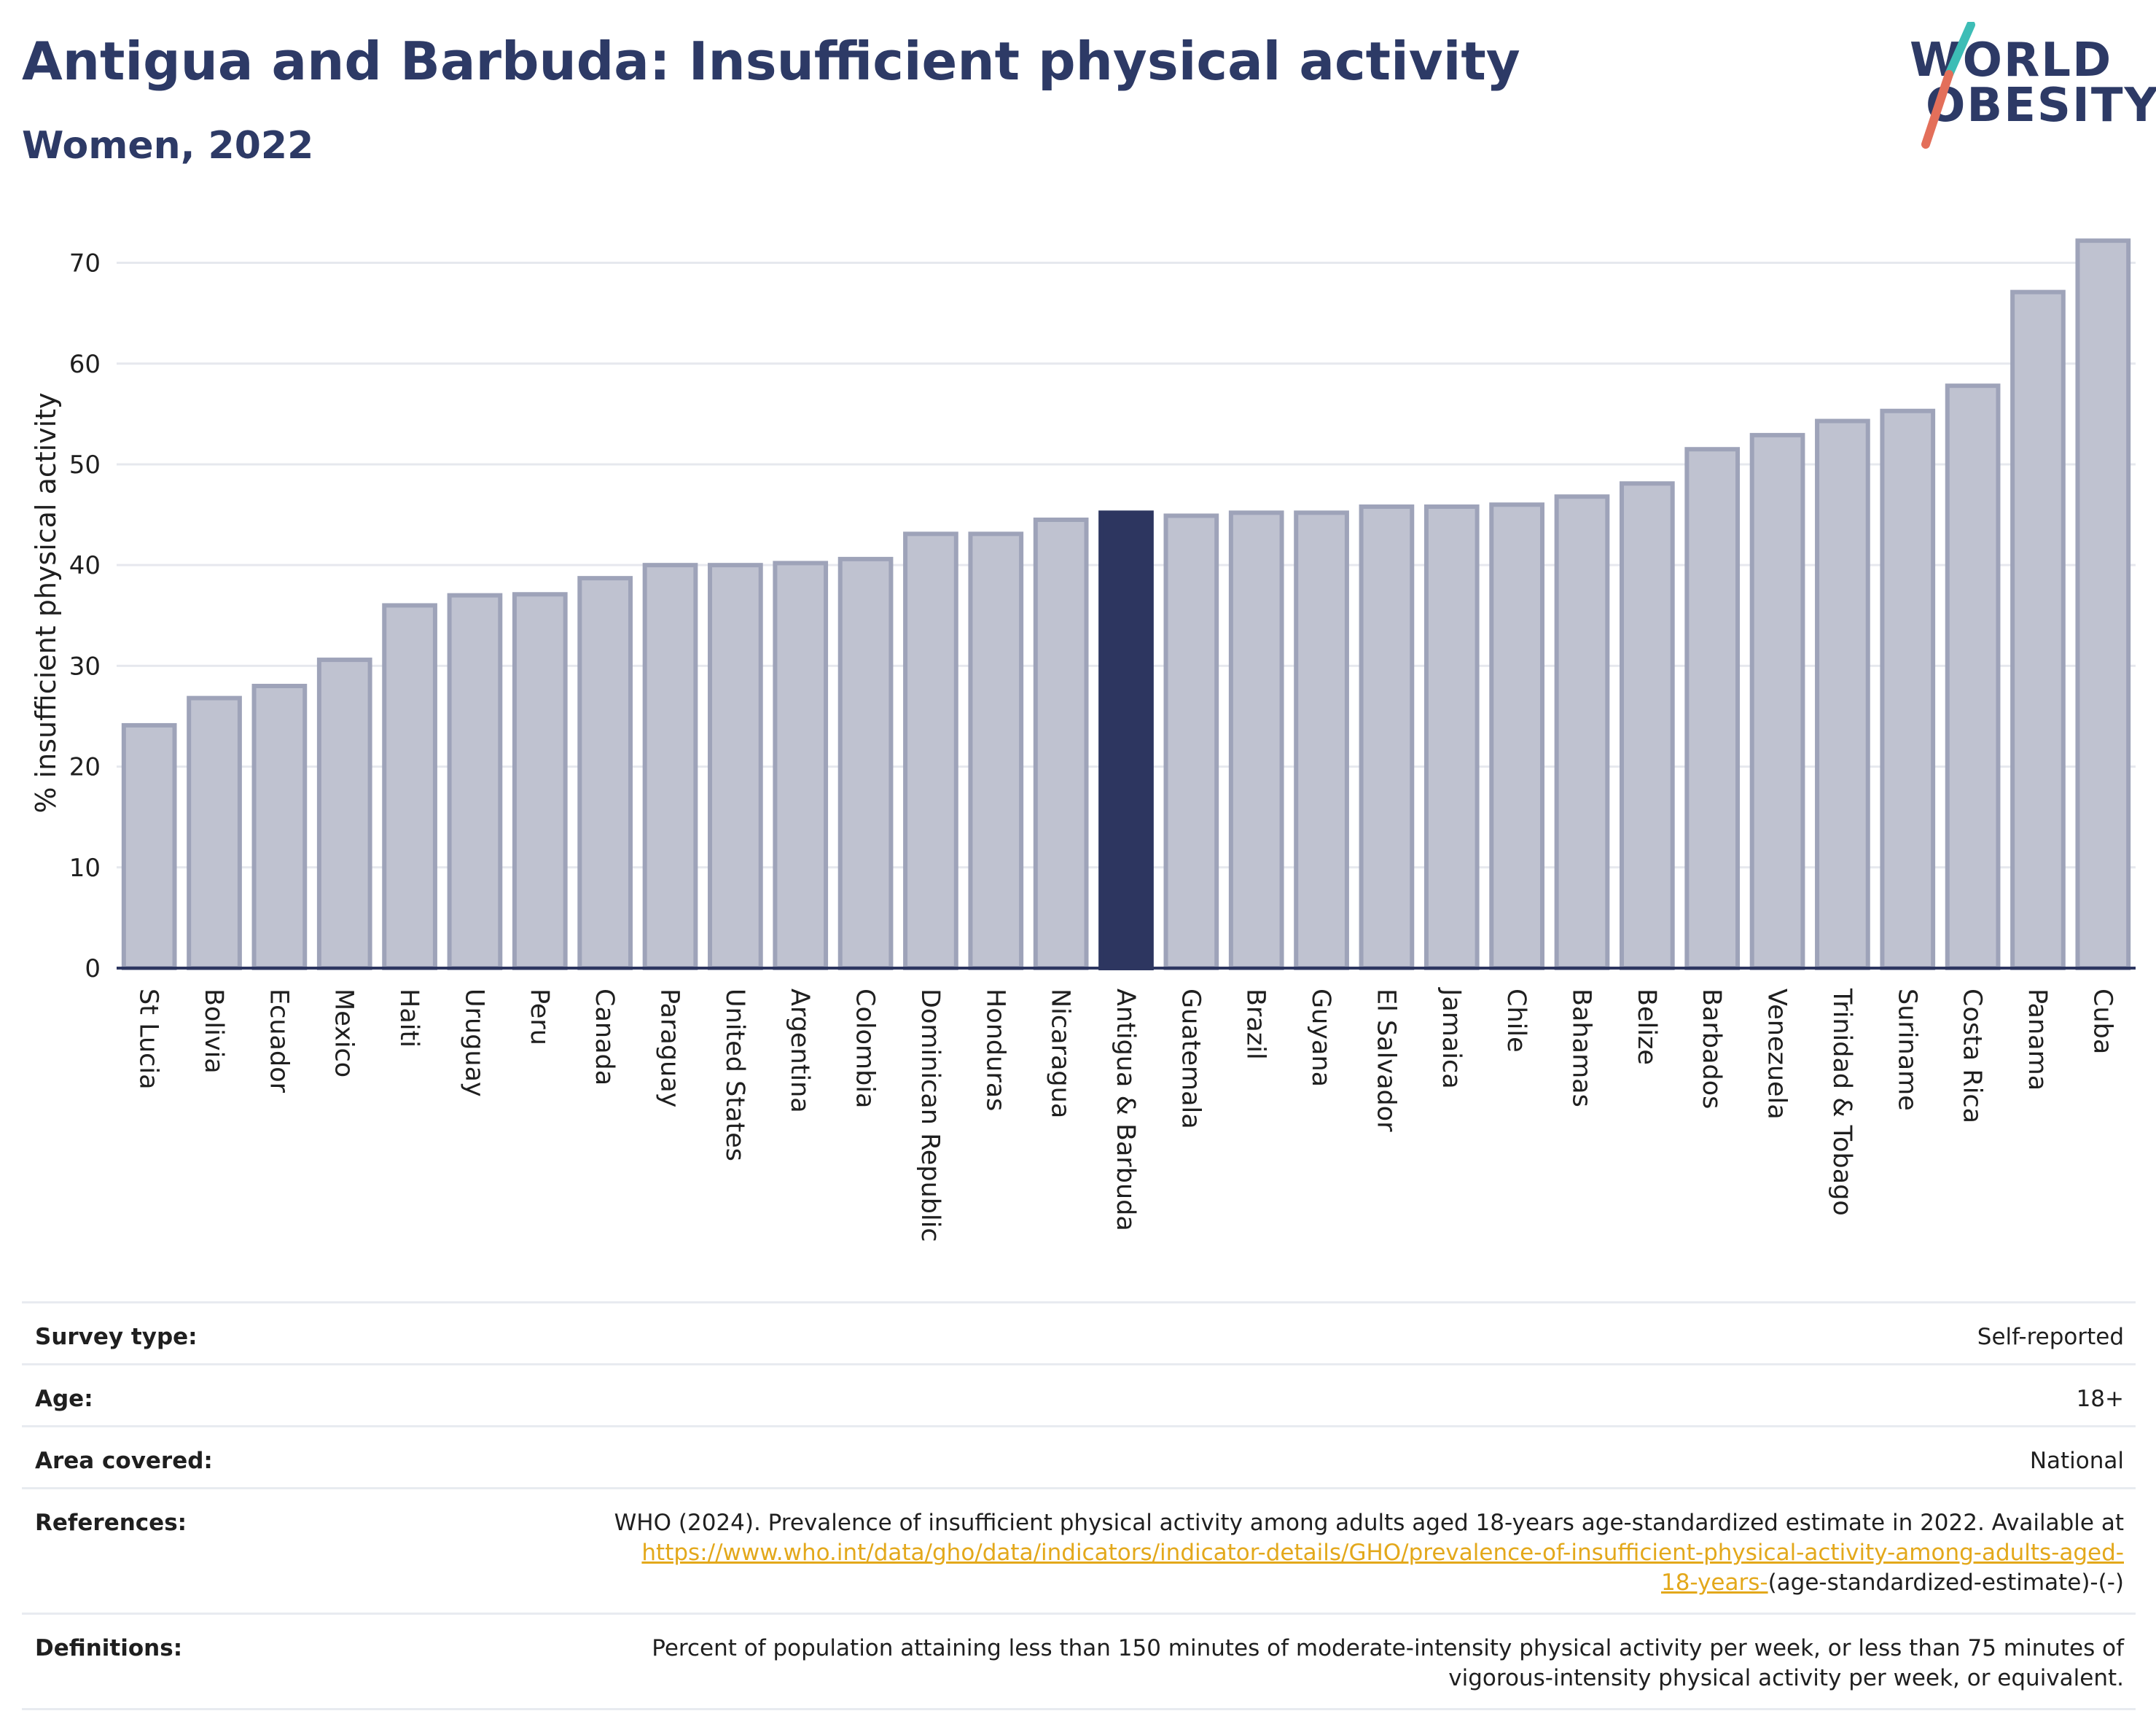  I want to click on logo-slash-icon, so click(1948, 85).